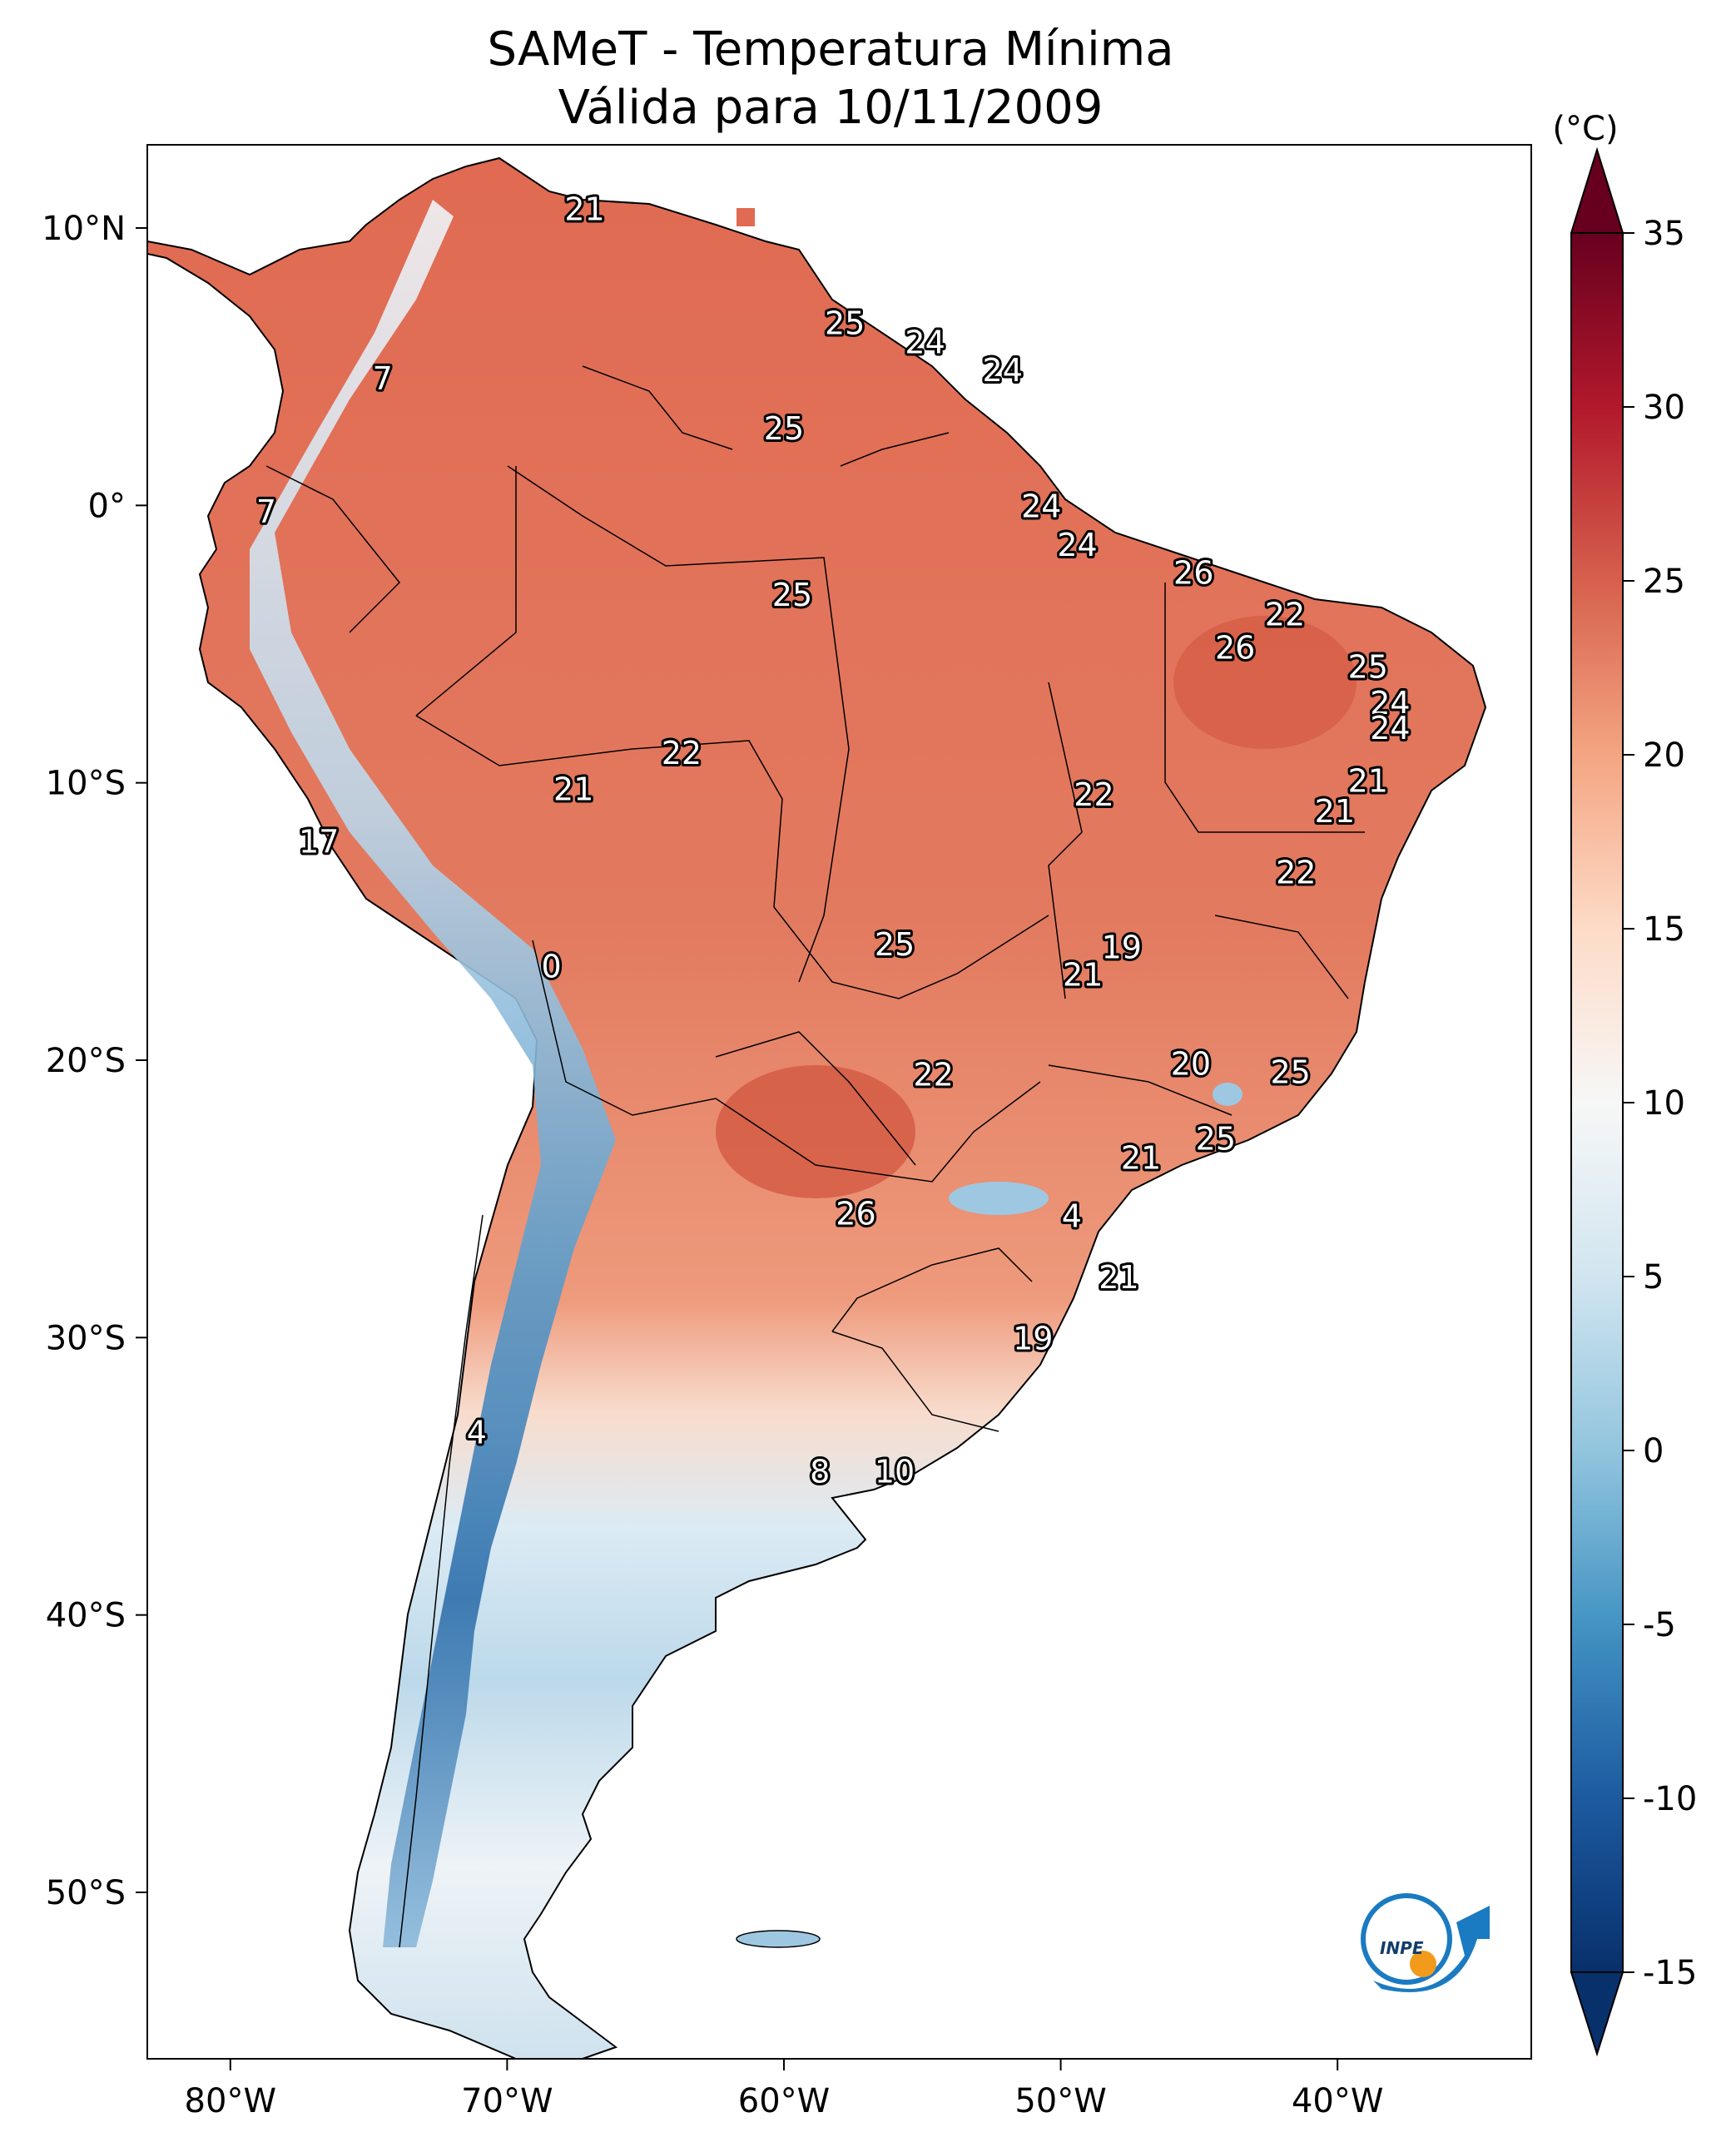 The image size is (1736, 2152). What do you see at coordinates (784, 2101) in the screenshot?
I see `lon-tick-label: 60°W` at bounding box center [784, 2101].